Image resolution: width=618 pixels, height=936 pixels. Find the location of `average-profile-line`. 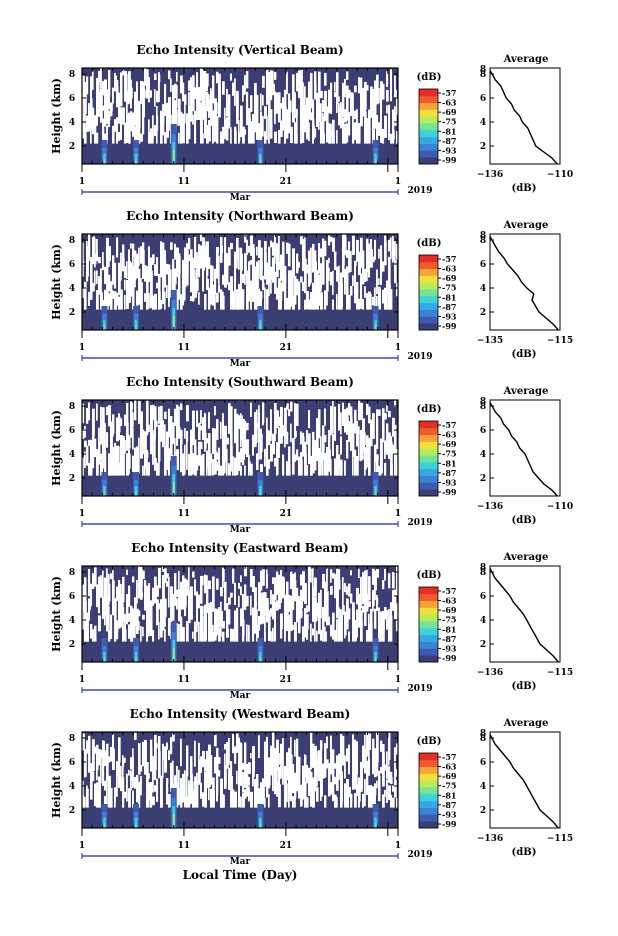

average-profile-line is located at coordinates (523, 117).